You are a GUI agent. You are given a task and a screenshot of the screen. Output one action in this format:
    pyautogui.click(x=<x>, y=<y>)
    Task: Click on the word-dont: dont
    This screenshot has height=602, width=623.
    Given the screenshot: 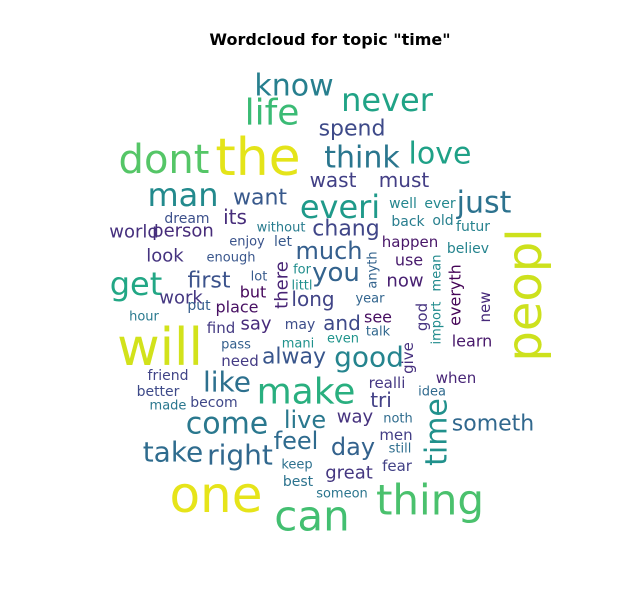 What is the action you would take?
    pyautogui.click(x=164, y=160)
    